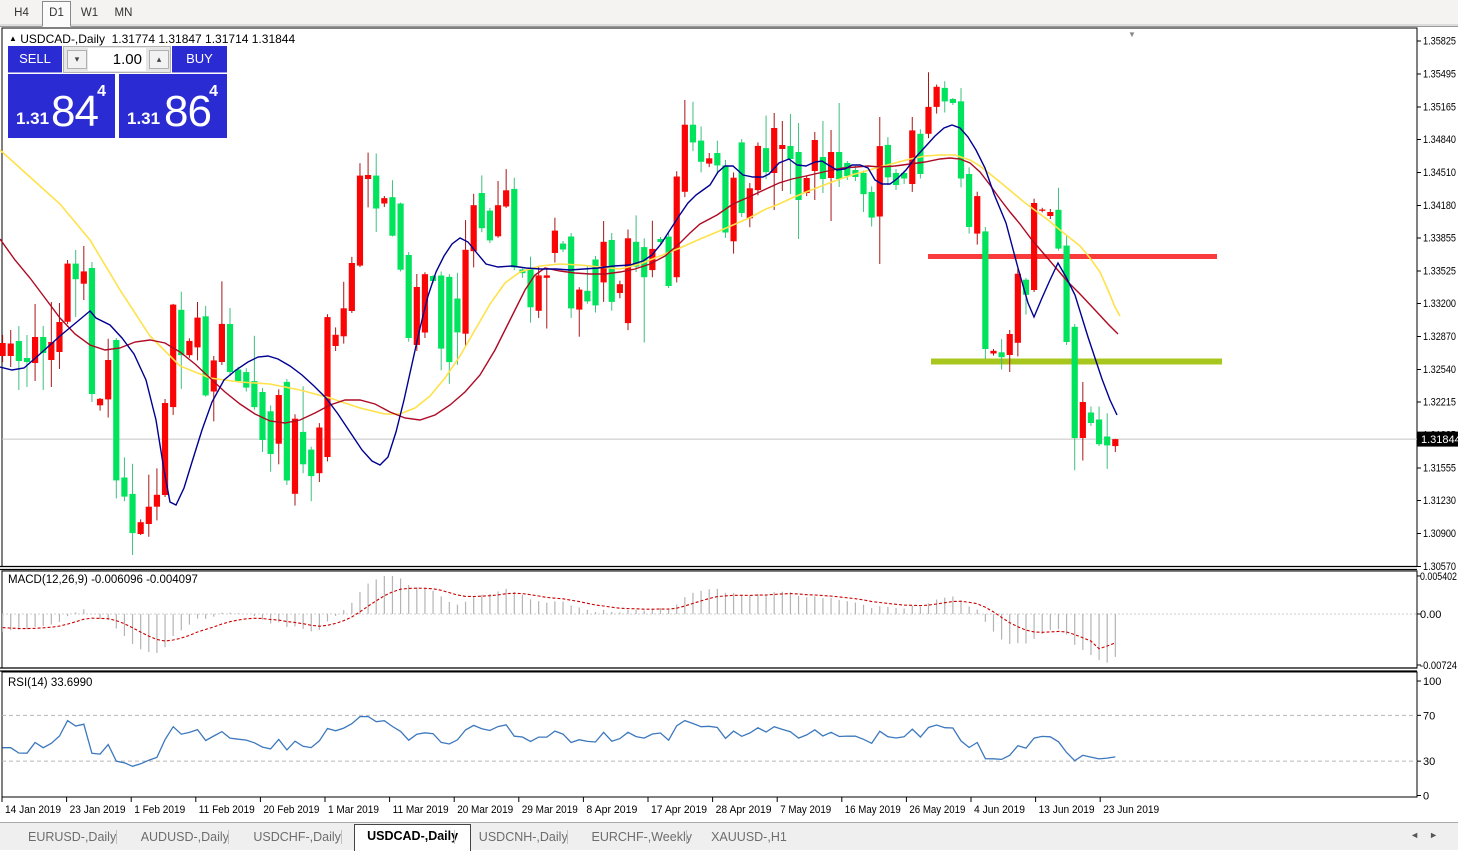 This screenshot has width=1458, height=851. Describe the element at coordinates (103, 580) in the screenshot. I see `macd-label: MACD(12,26,9) -0.006096 -0.004097` at that location.